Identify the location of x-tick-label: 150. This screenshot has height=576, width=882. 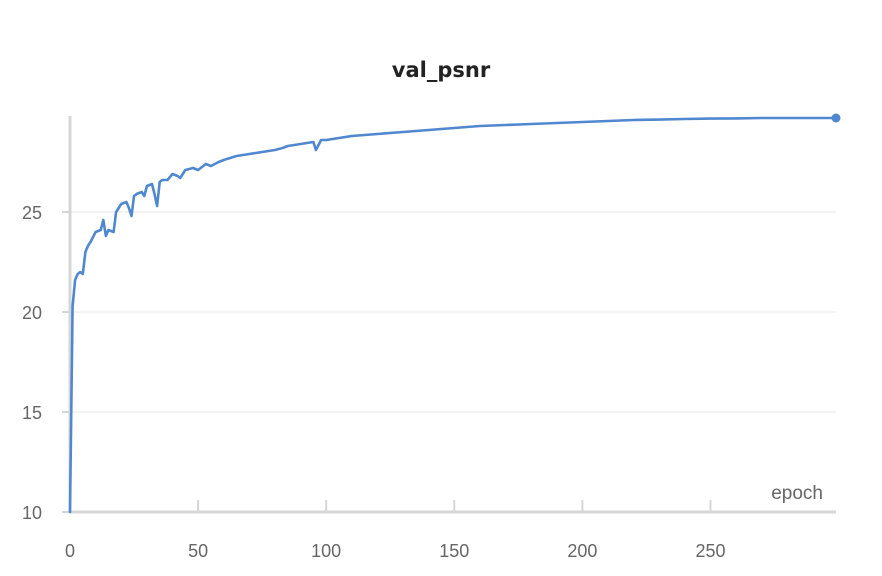
(454, 551).